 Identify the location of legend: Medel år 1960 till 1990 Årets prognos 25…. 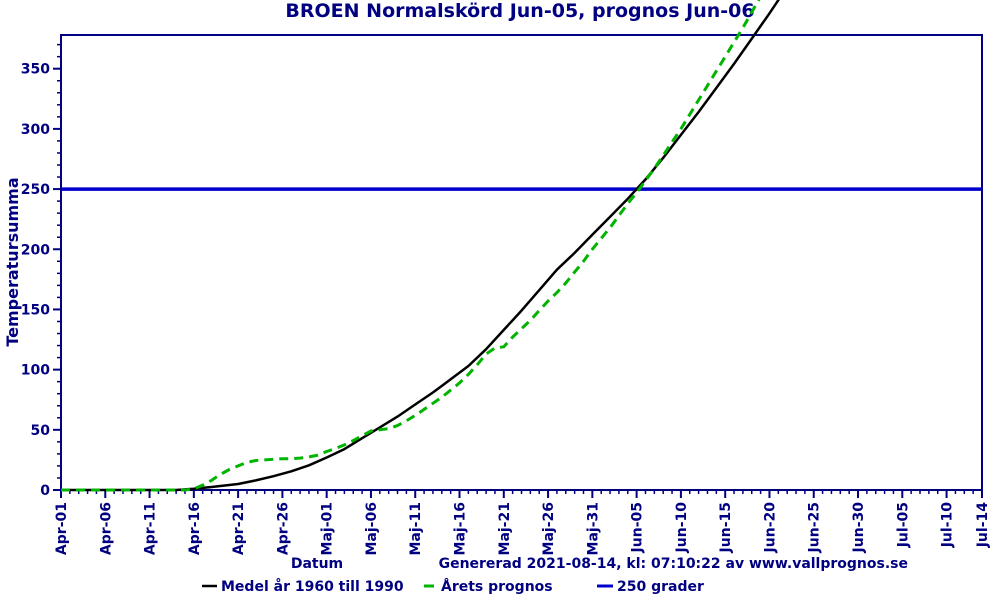
(453, 586).